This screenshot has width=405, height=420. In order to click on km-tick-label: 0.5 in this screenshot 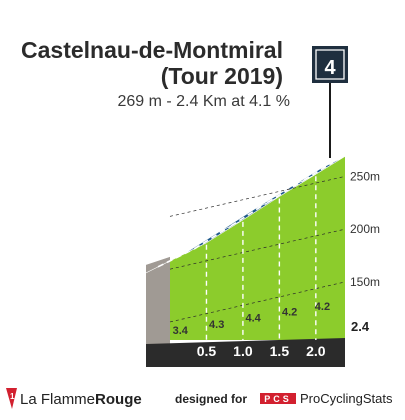, I will do `click(207, 351)`.